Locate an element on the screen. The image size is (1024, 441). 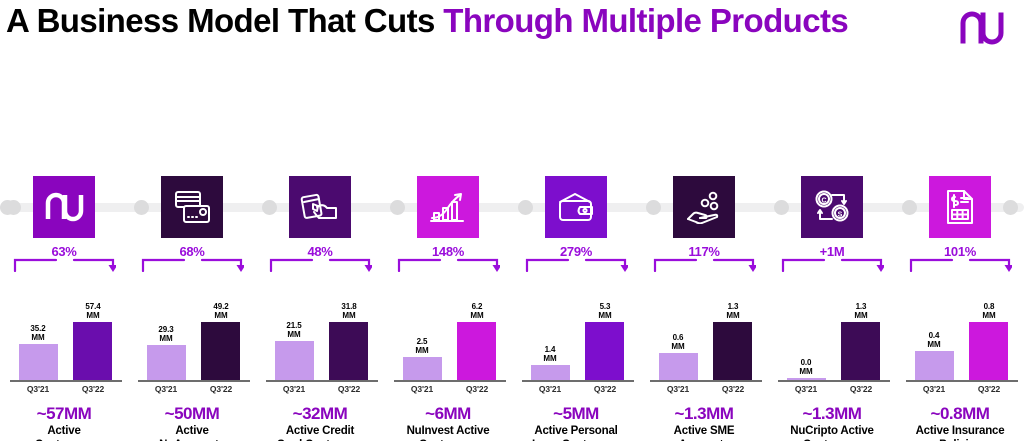
metric-caption: Active SMEAccounts is located at coordinates (704, 433).